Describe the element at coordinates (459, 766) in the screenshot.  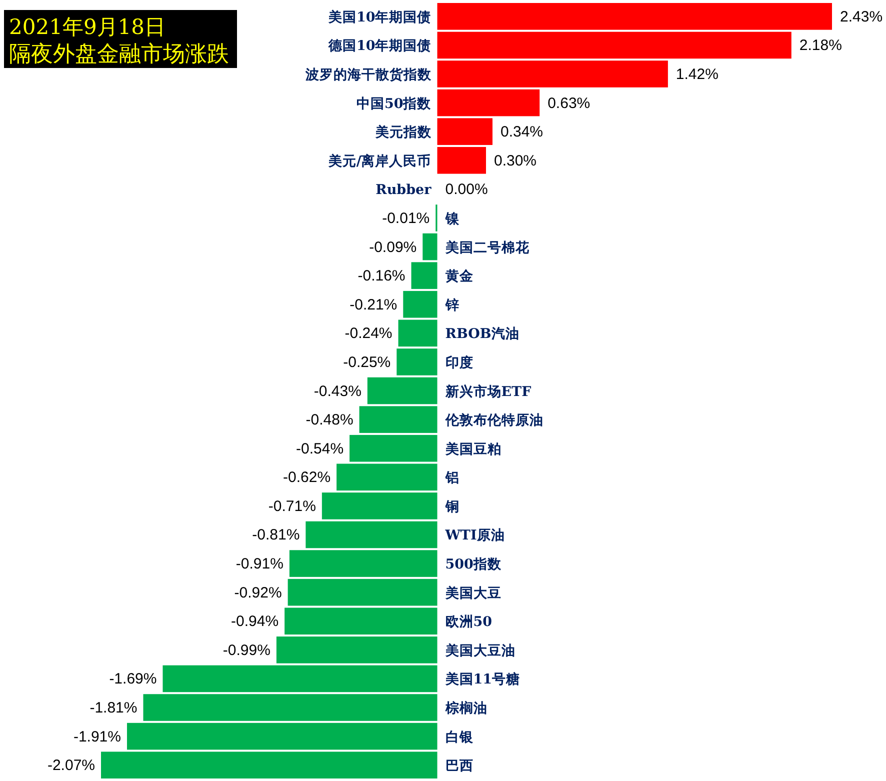
I see `y-tick-label: 巴西` at that location.